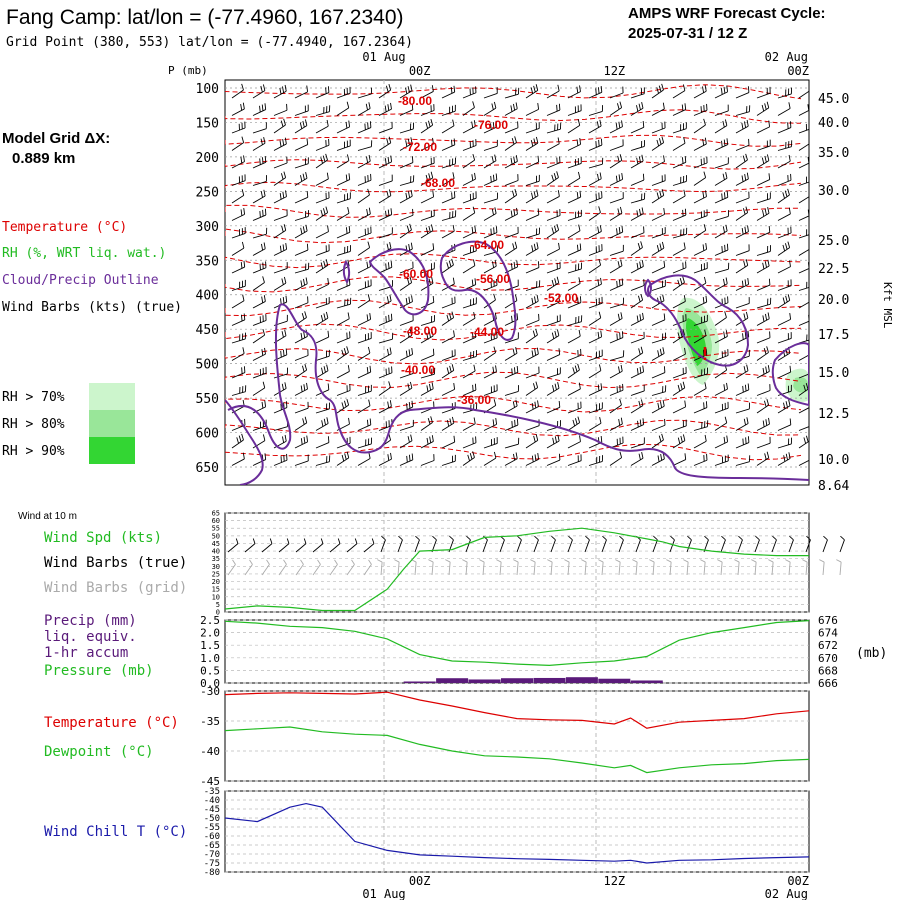 Image resolution: width=900 pixels, height=900 pixels. What do you see at coordinates (43, 158) in the screenshot?
I see `model-grid-value: 0.889 km` at bounding box center [43, 158].